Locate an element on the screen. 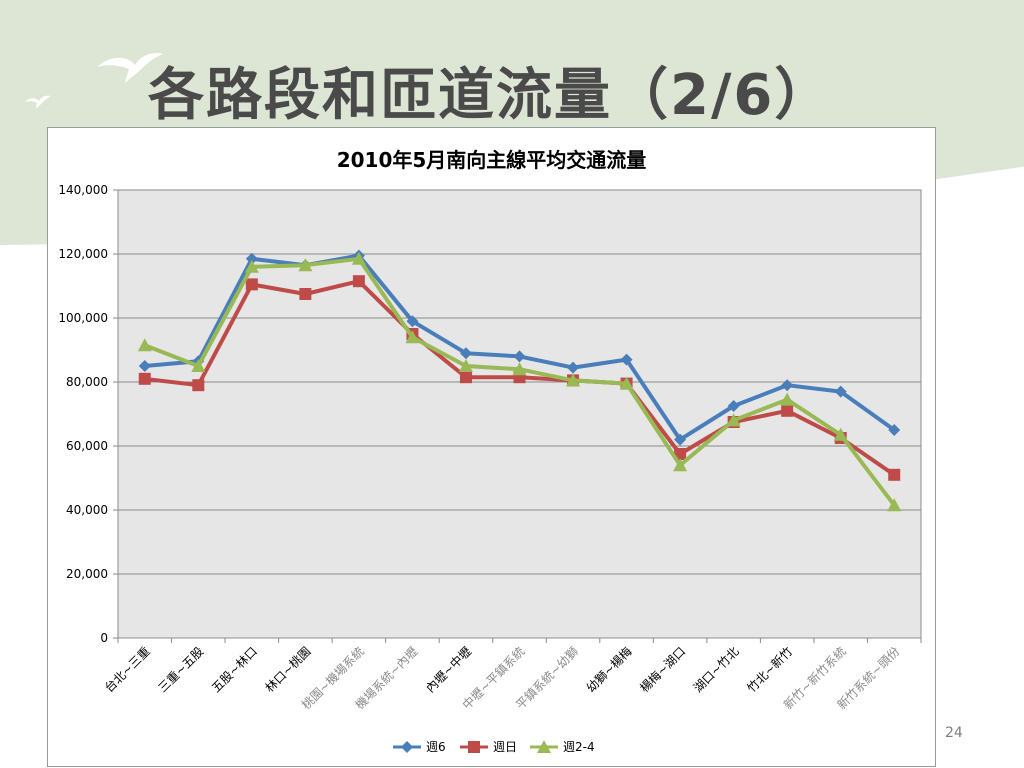 This screenshot has height=768, width=1024. x-tick-label: 湖口~竹北 is located at coordinates (716, 670).